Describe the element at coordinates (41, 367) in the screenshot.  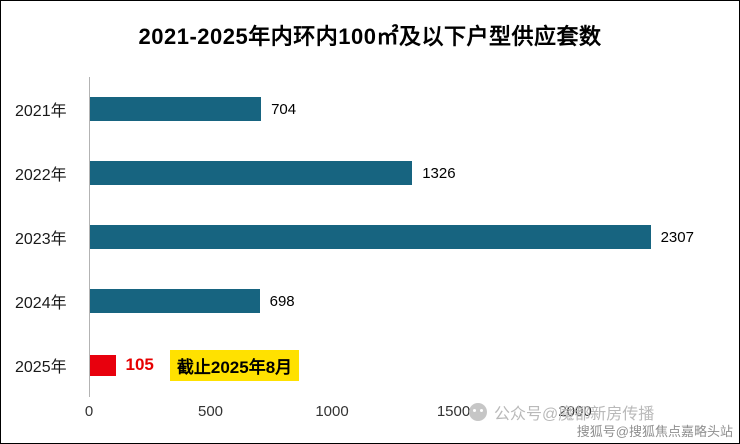
I see `category-label: 2025年` at that location.